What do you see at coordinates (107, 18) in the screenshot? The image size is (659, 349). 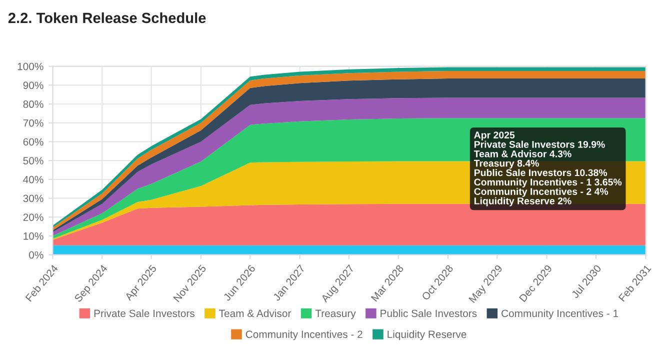 I see `chart-title: 2.2. Token Release Schedule` at bounding box center [107, 18].